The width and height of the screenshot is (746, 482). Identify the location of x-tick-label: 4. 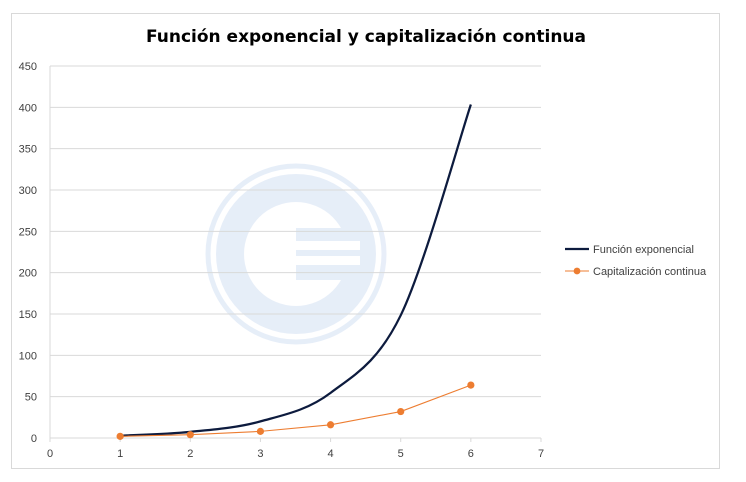
(331, 454).